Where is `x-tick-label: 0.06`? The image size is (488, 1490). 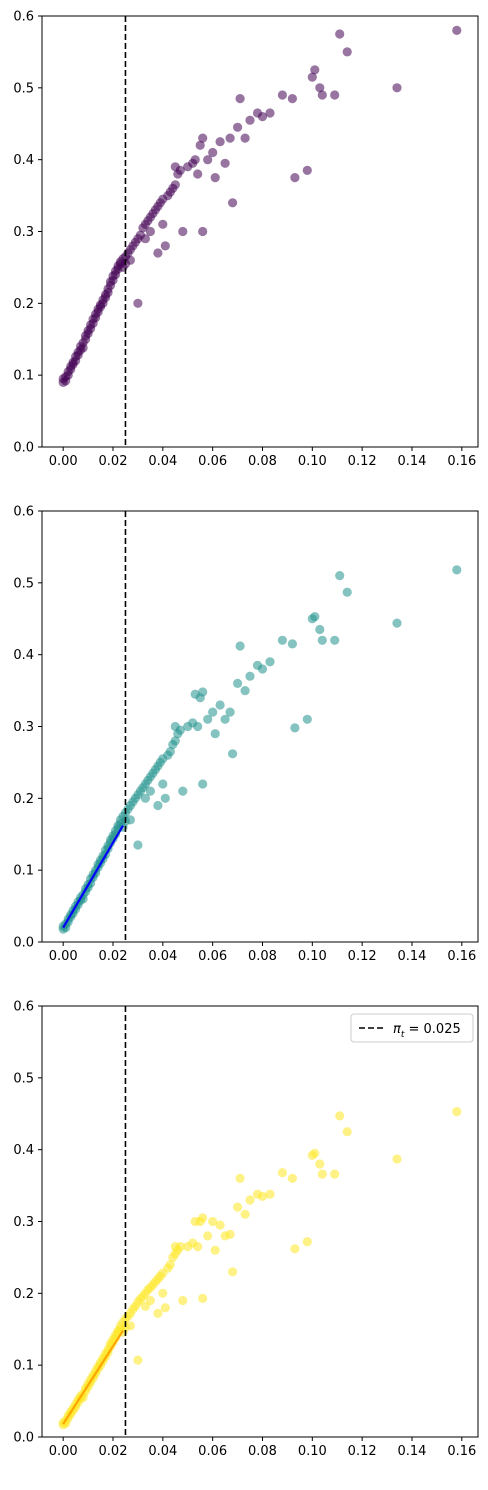
x-tick-label: 0.06 is located at coordinates (212, 461).